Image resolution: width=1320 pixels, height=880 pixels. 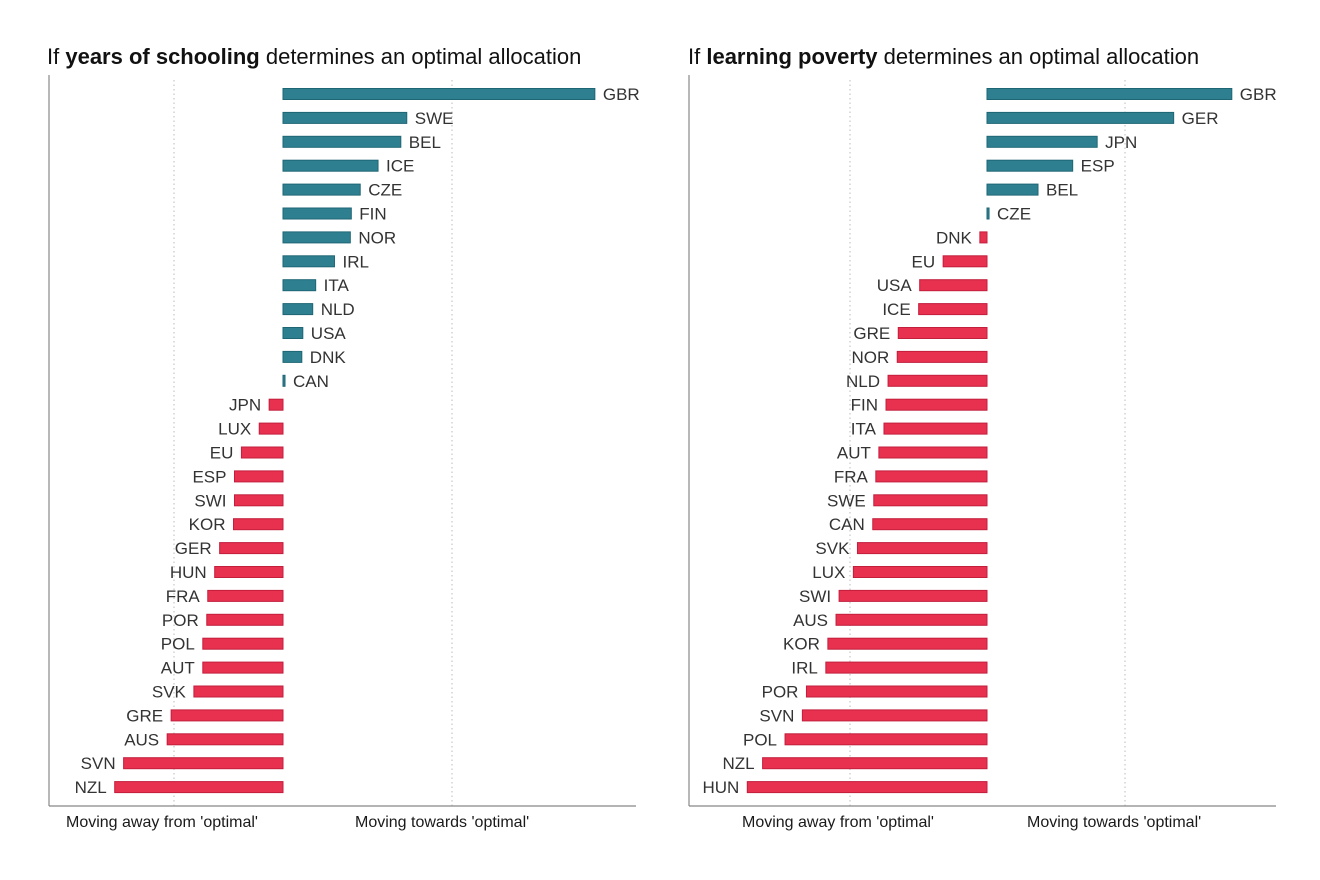 I want to click on bar-label-aus: AUS, so click(x=810, y=620).